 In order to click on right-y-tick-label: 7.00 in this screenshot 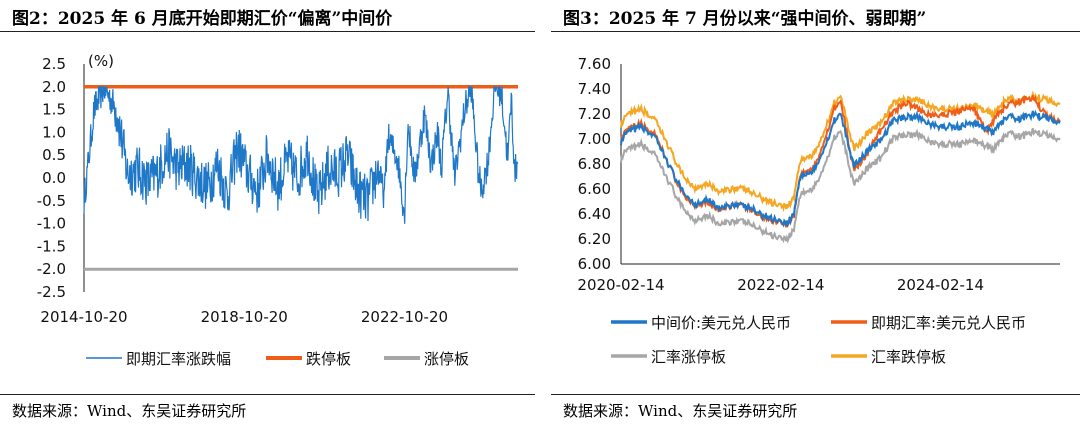, I will do `click(594, 139)`.